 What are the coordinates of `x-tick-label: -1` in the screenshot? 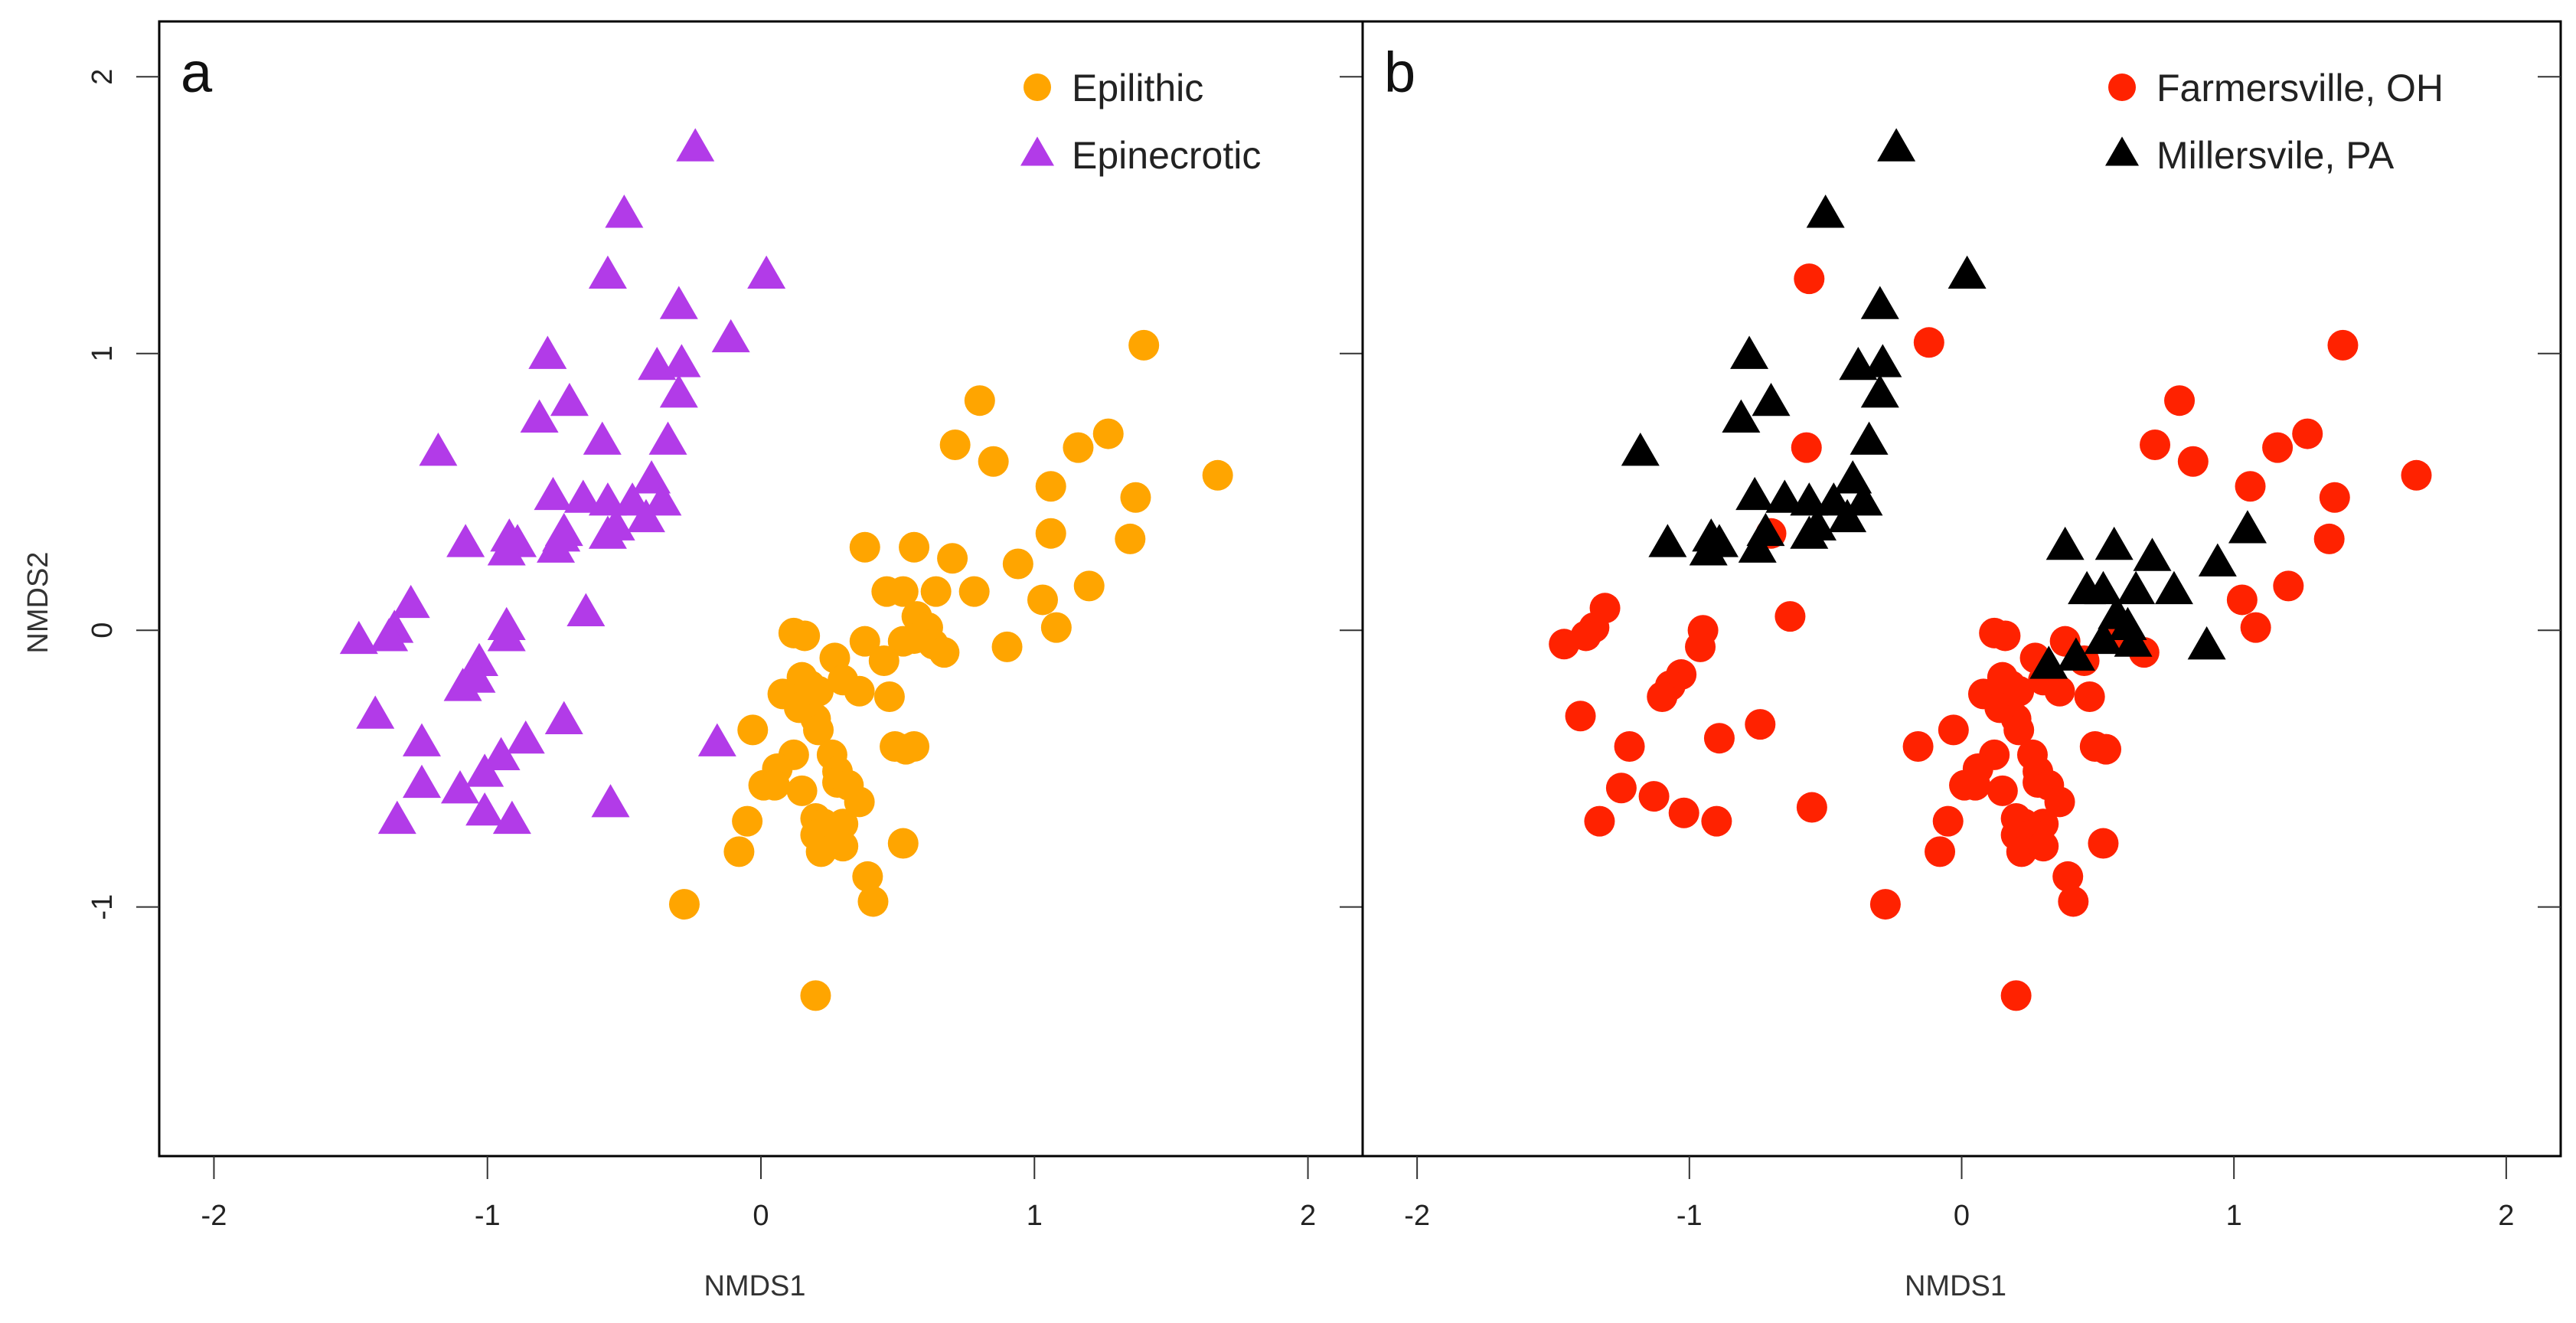 It's located at (1690, 1216).